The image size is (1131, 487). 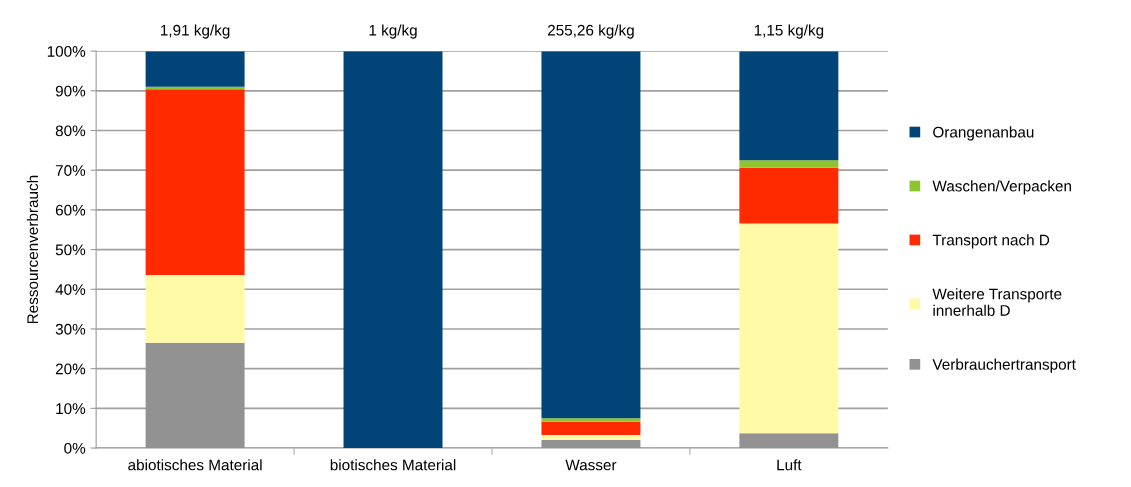 What do you see at coordinates (590, 31) in the screenshot?
I see `annotation: 255,26 kg/kg` at bounding box center [590, 31].